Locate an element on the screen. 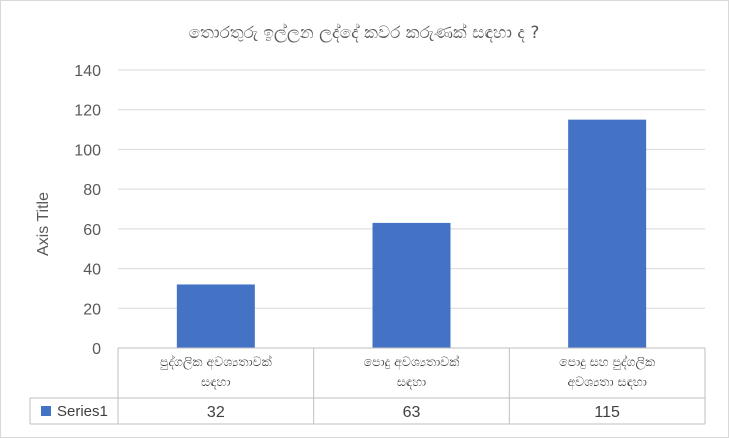 This screenshot has width=729, height=438. y-tick-label: 20 is located at coordinates (92, 309).